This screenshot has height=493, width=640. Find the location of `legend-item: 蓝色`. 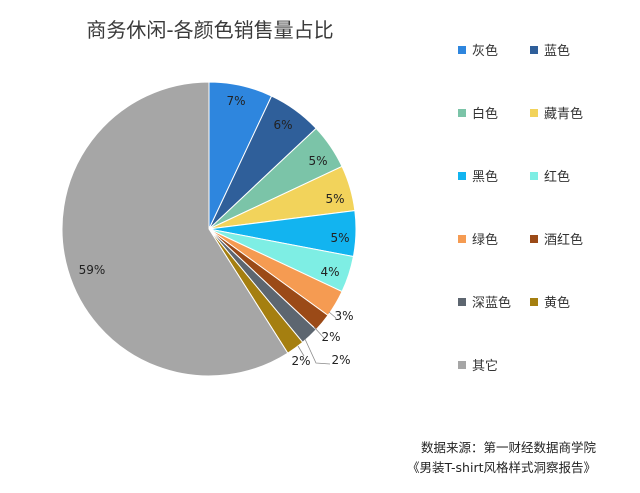

legend-item: 蓝色 is located at coordinates (550, 49).